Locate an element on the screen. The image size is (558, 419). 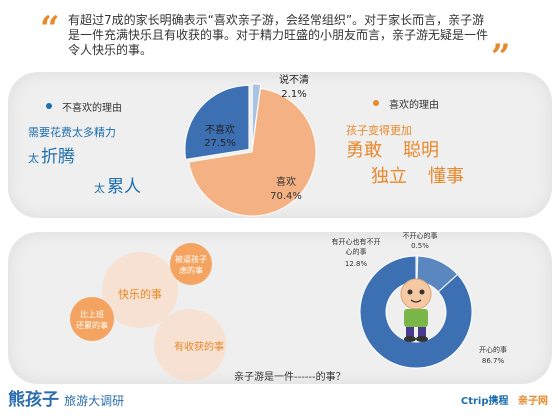
partner-logos: Ctrip携程 亲子网 is located at coordinates (504, 399).